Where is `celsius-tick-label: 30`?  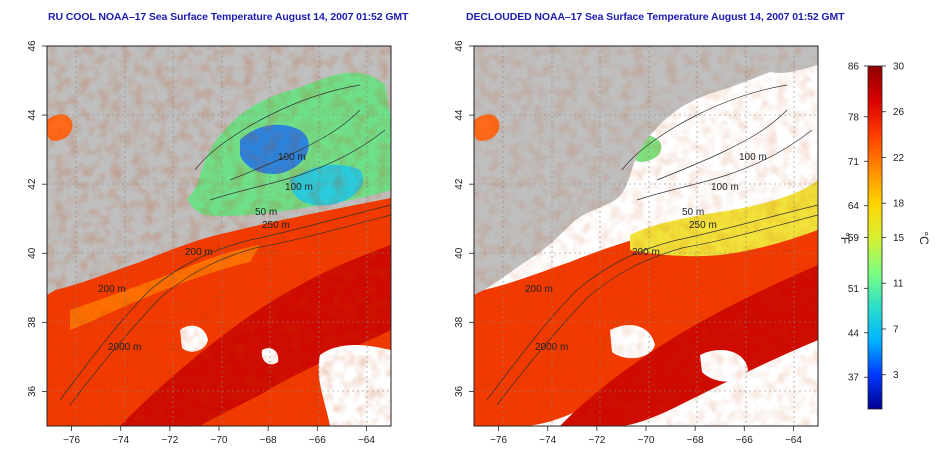
celsius-tick-label: 30 is located at coordinates (899, 67).